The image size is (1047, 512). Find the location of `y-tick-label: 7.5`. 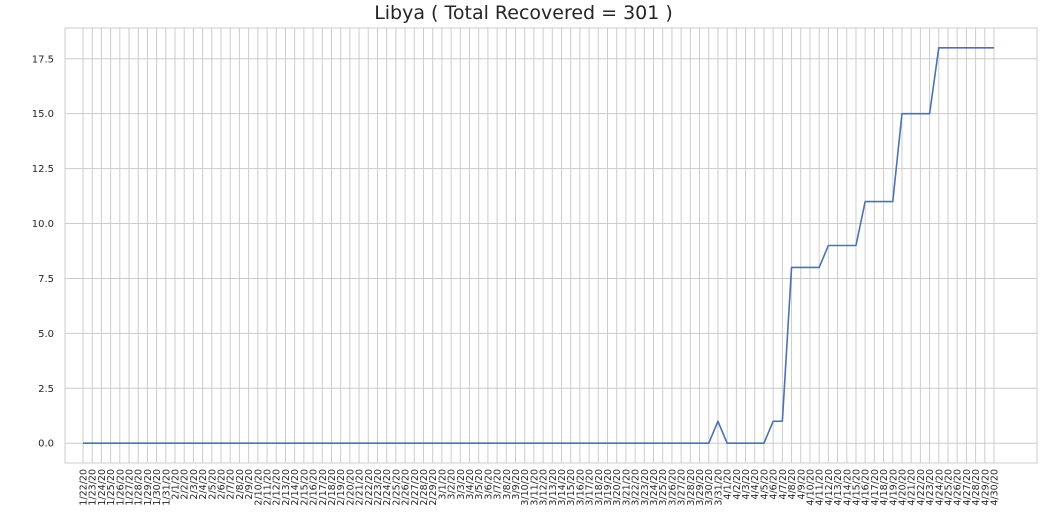

y-tick-label: 7.5 is located at coordinates (46, 279).